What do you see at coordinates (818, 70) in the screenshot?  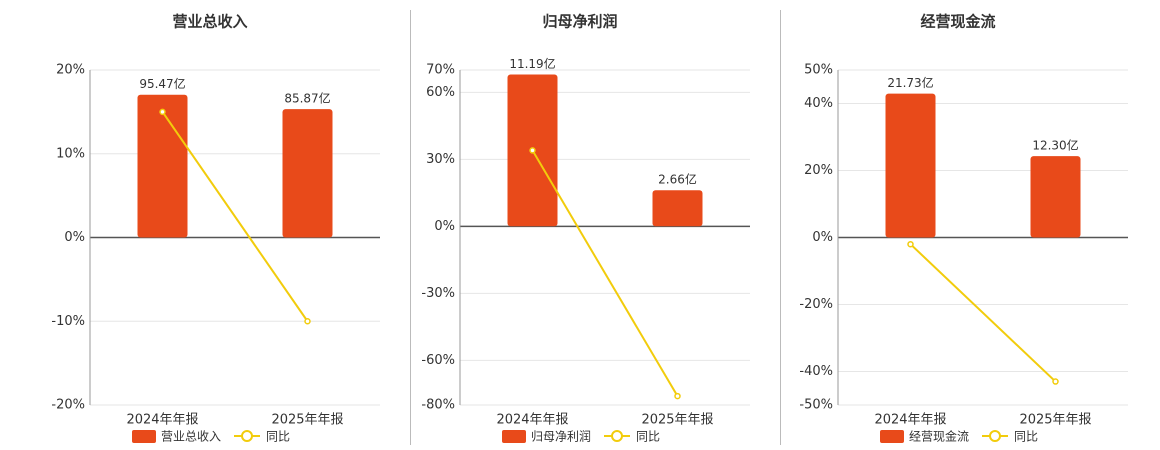 I see `y-tick-label: 50%` at bounding box center [818, 70].